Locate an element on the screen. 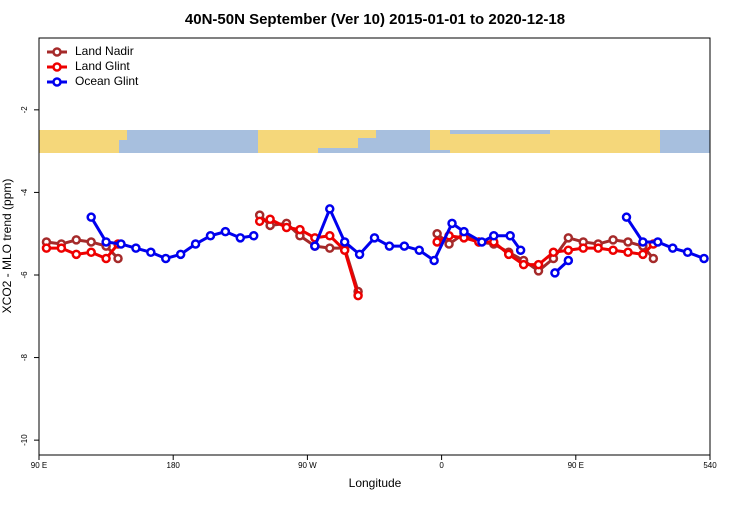 The width and height of the screenshot is (750, 505). y-tick-label: -2 is located at coordinates (24, 110).